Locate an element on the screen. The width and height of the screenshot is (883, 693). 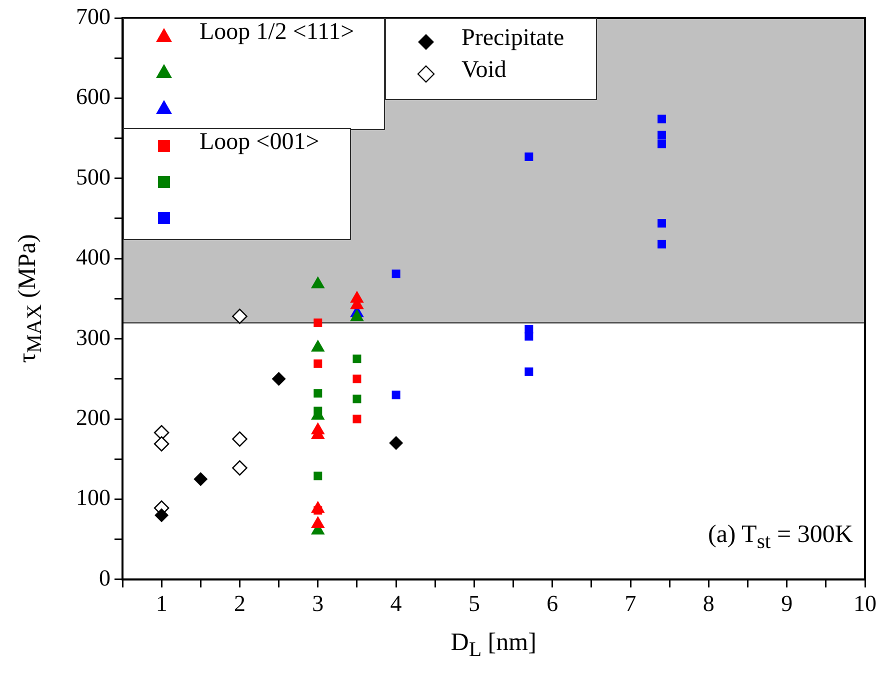
legend-label: Loop <001> is located at coordinates (260, 142).